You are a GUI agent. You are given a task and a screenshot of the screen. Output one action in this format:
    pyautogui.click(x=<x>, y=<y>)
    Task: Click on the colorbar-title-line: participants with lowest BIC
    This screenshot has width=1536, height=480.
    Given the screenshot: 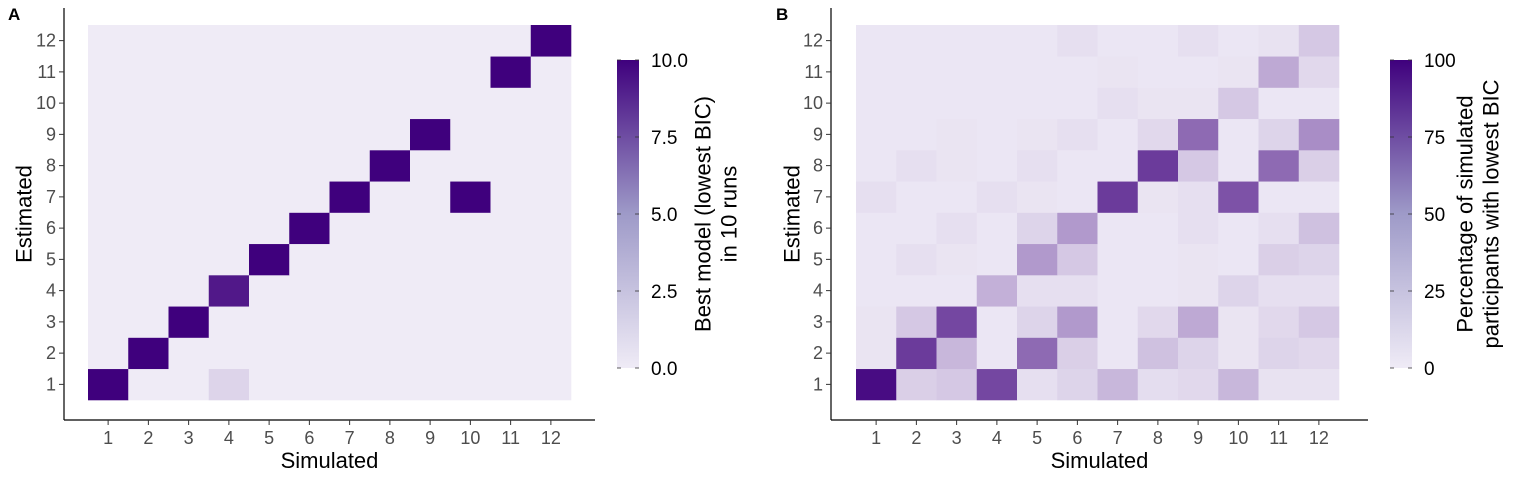 What is the action you would take?
    pyautogui.click(x=1491, y=213)
    